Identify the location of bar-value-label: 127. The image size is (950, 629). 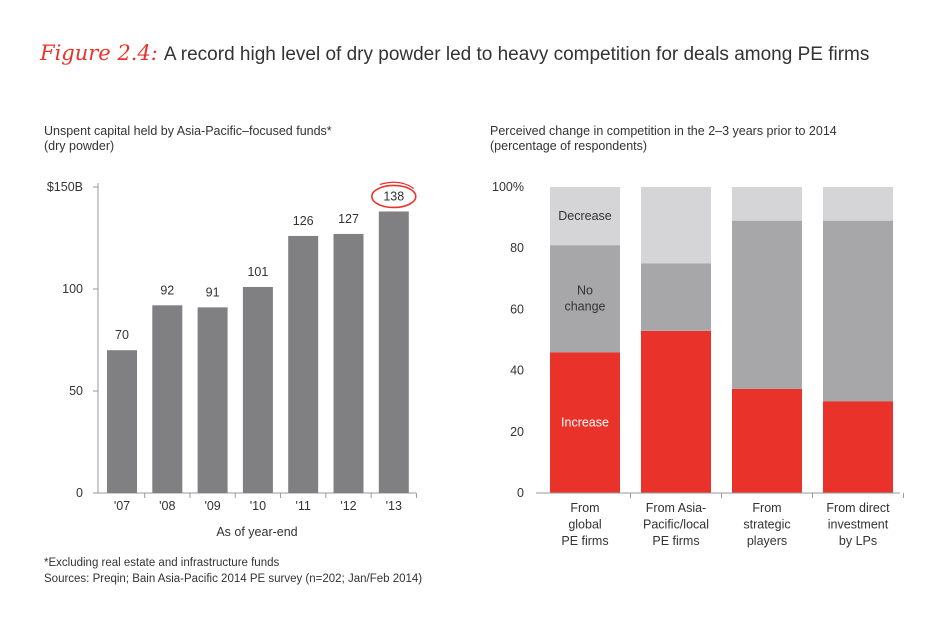
(348, 219).